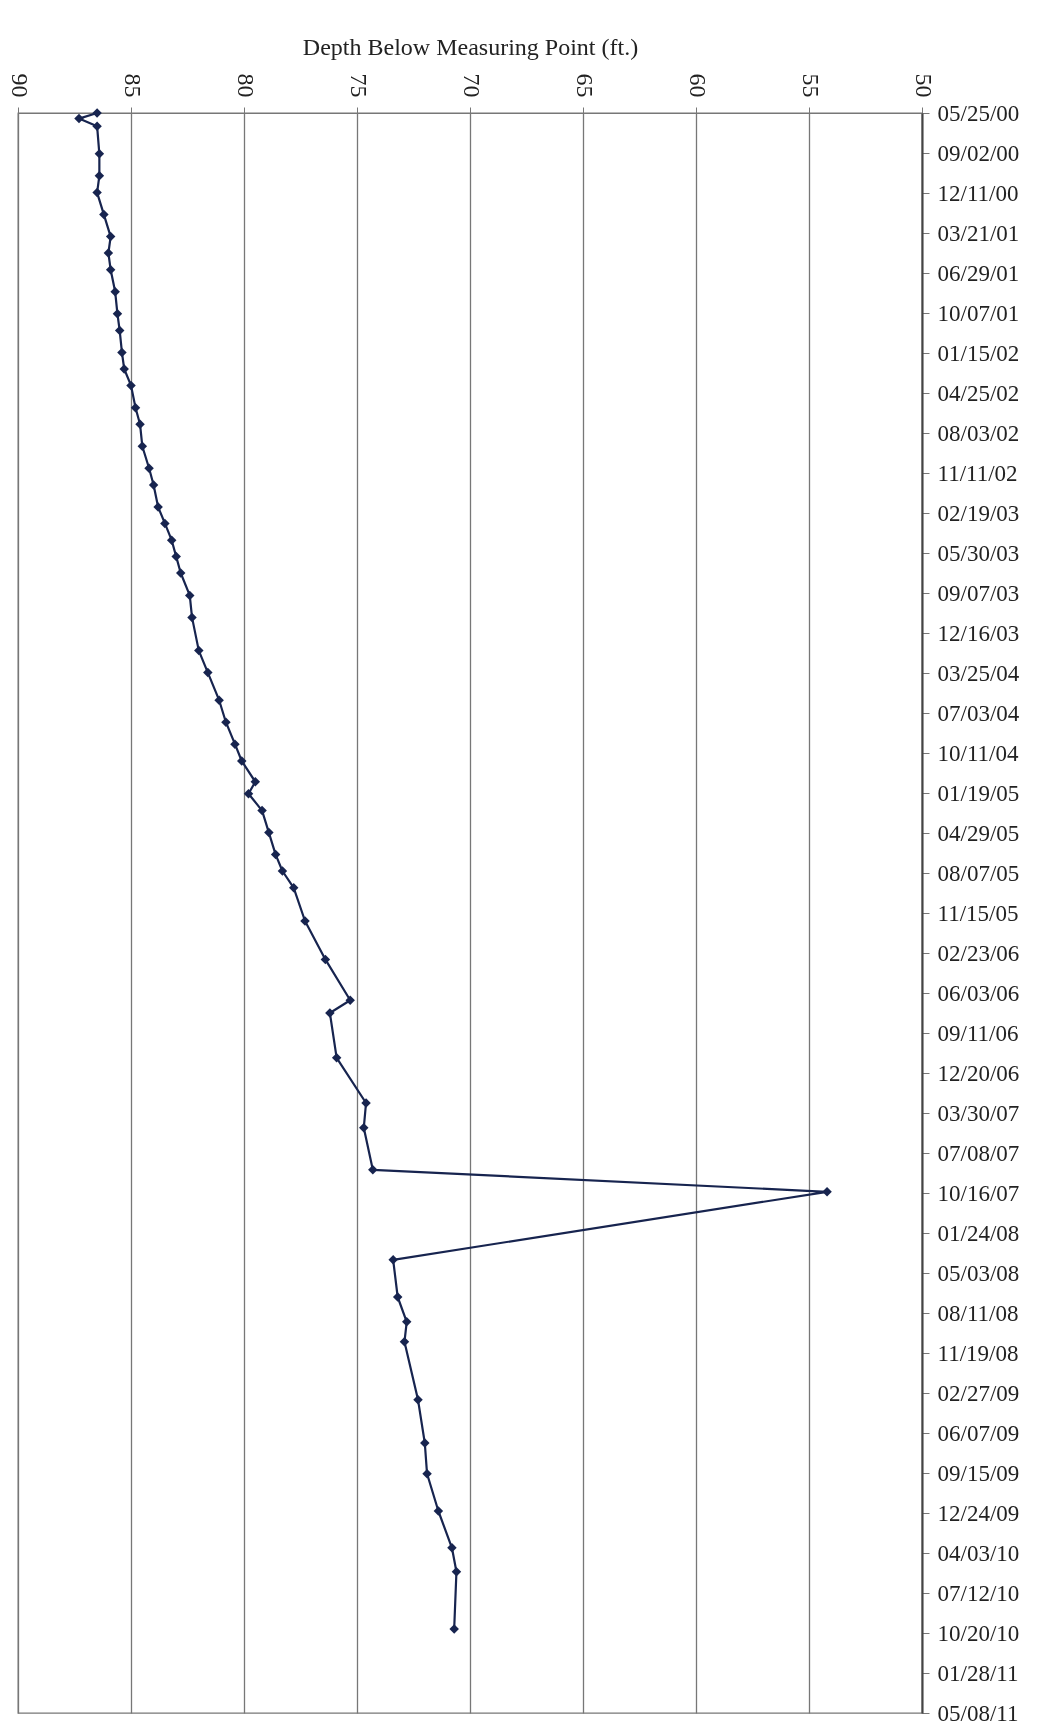  Describe the element at coordinates (978, 593) in the screenshot. I see `y-tick-label: 09/07/03` at that location.